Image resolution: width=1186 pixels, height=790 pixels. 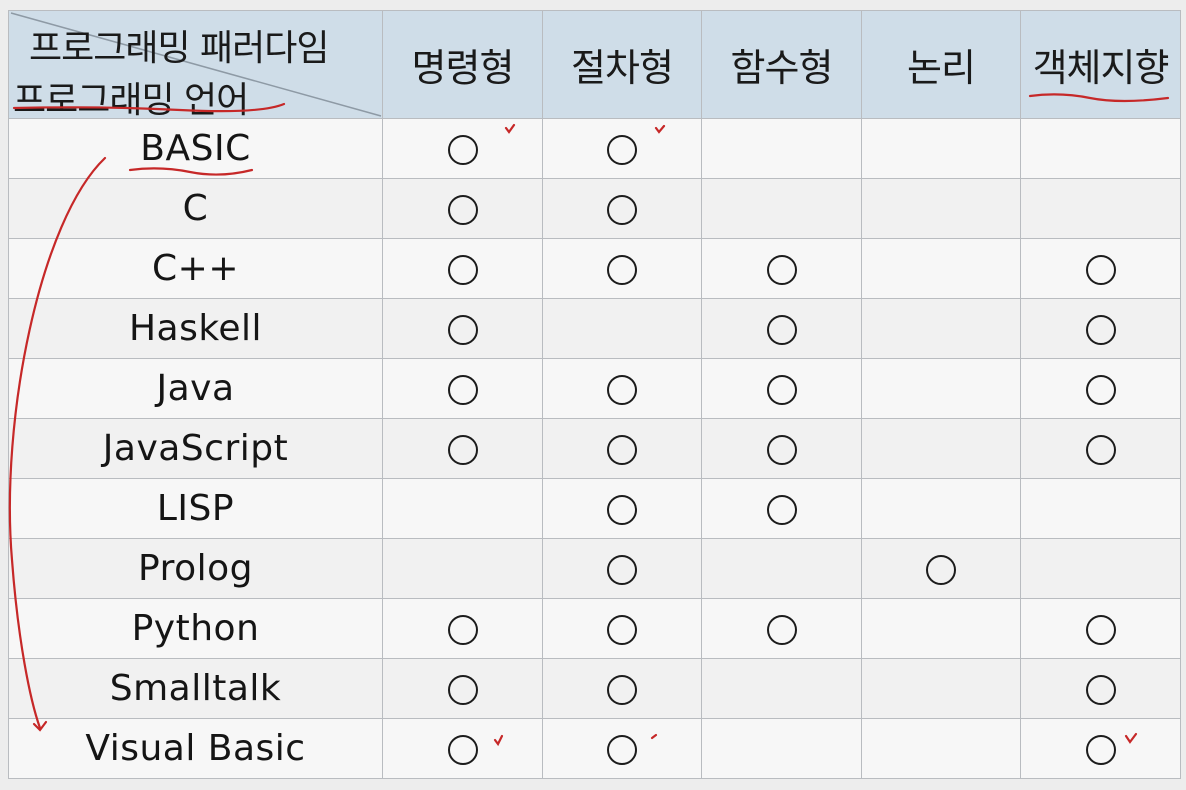 I want to click on language-name: JavaScript, so click(x=195, y=448).